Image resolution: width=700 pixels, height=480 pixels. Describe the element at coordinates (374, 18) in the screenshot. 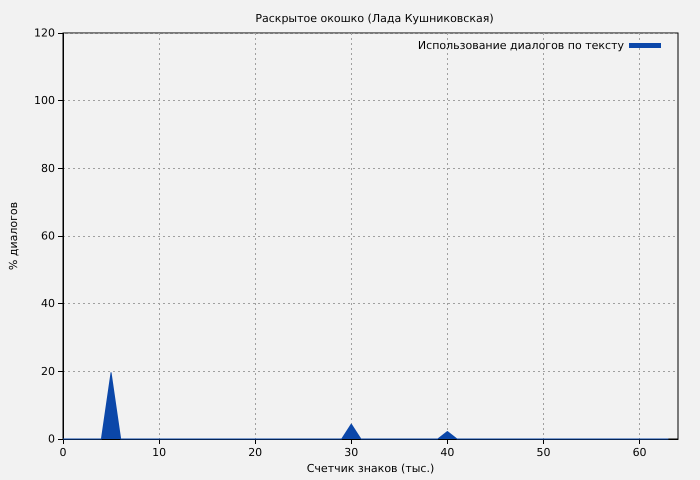

I see `chart-title: Раскрытое окошко (Лада Кушниковская)` at that location.